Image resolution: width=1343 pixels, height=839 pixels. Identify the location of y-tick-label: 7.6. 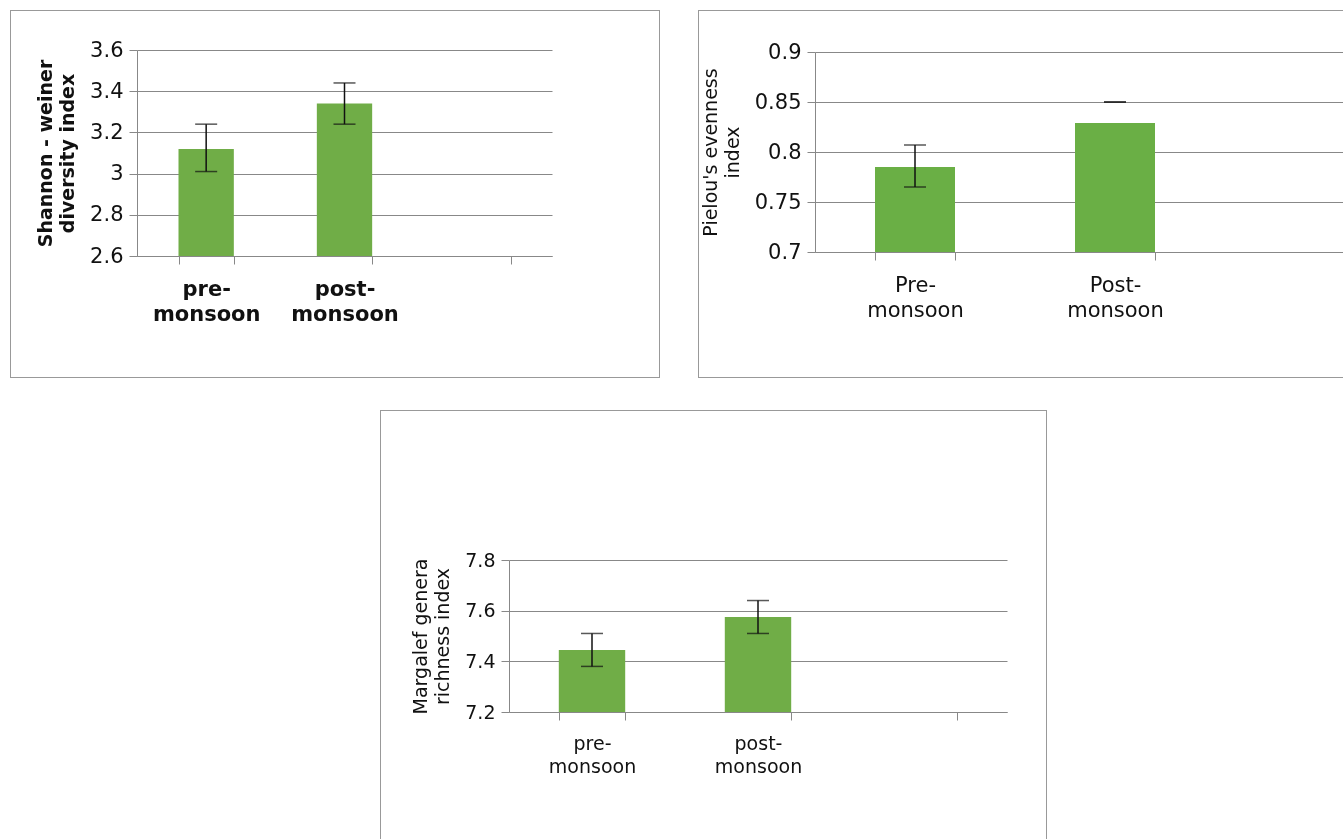
(480, 610).